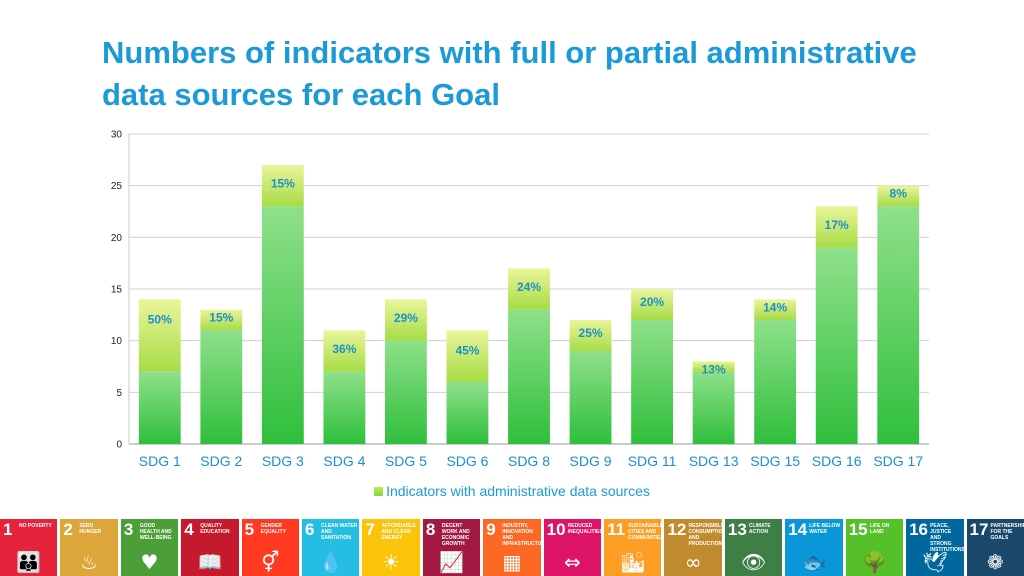 This screenshot has height=576, width=1024. I want to click on sdg-tile-name: Peace, Justice and Strong Institutions, so click(947, 538).